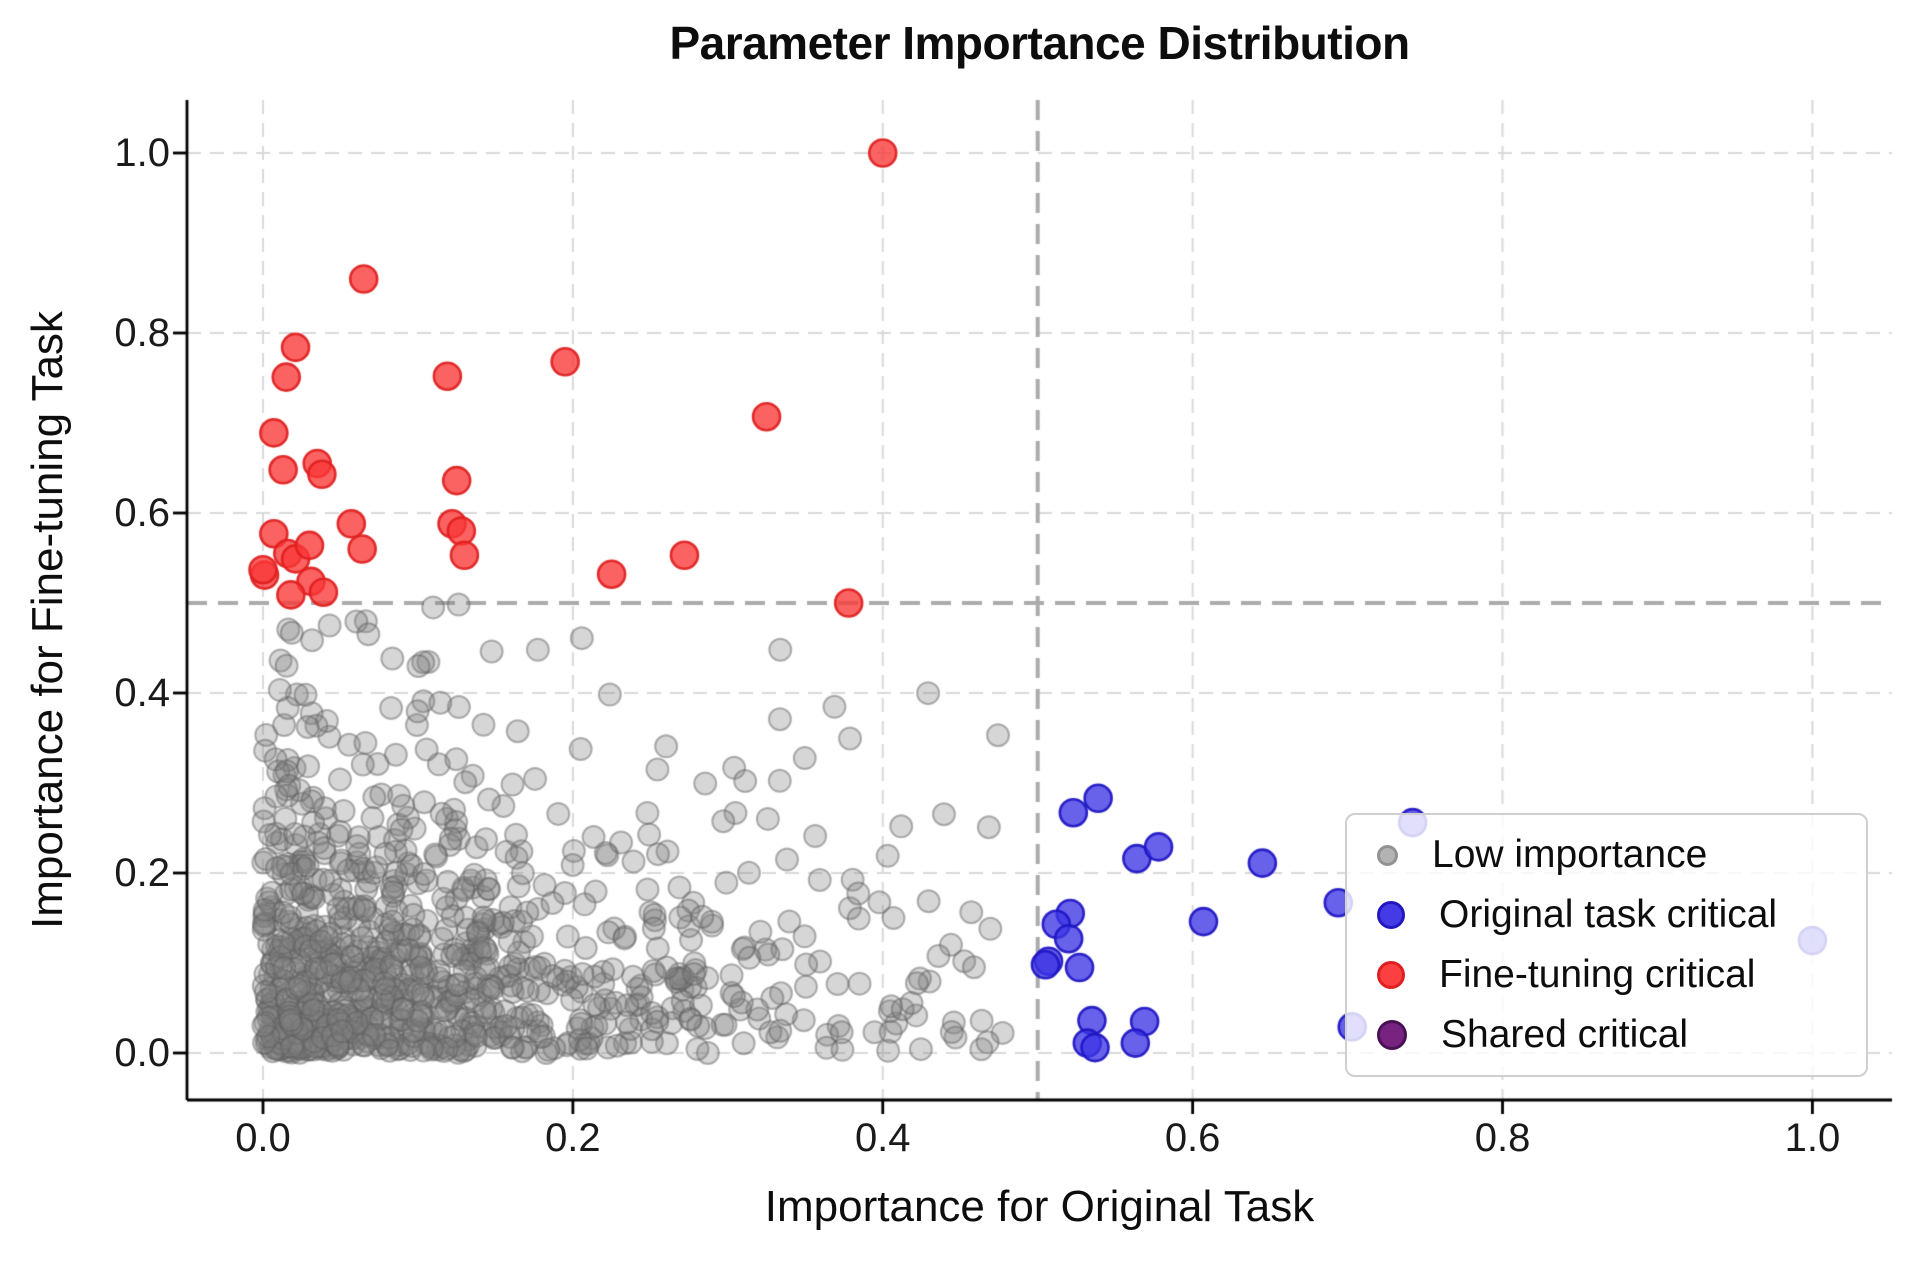 This screenshot has width=1920, height=1269. What do you see at coordinates (142, 153) in the screenshot?
I see `y-tick-label: 1.0` at bounding box center [142, 153].